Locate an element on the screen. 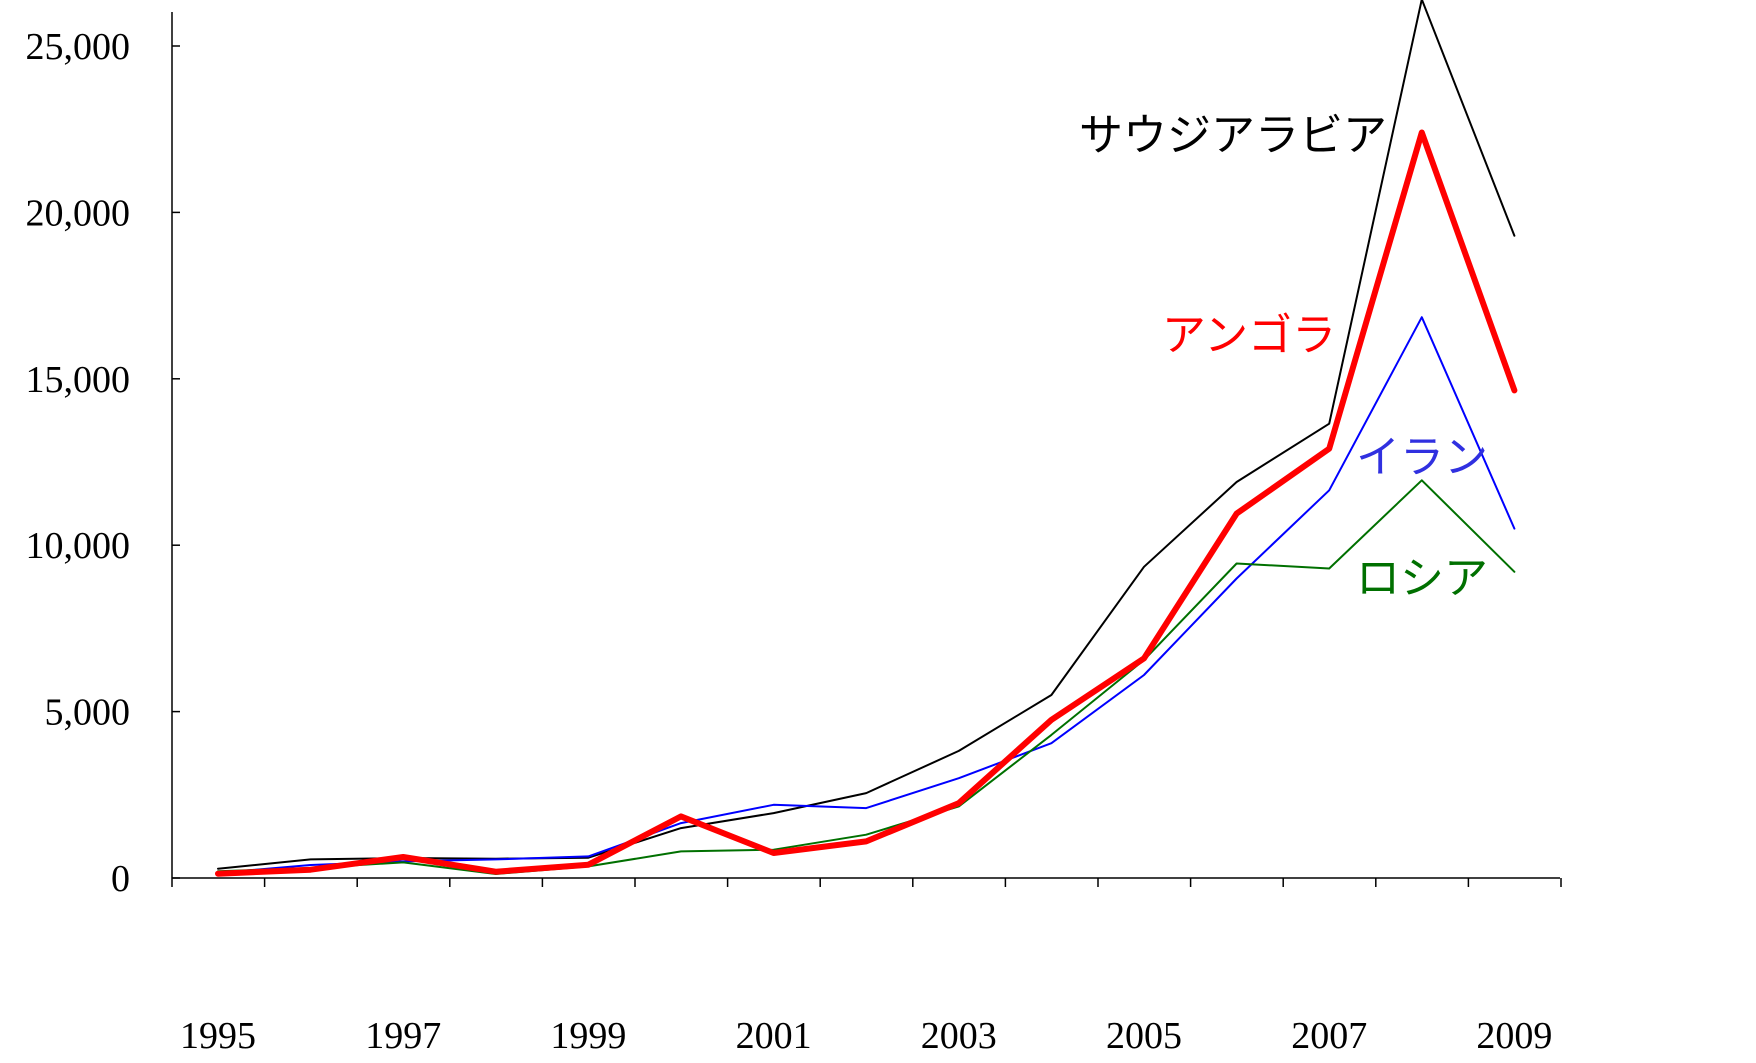 This screenshot has width=1756, height=1063. y-tick-label: 10,000 is located at coordinates (78, 546).